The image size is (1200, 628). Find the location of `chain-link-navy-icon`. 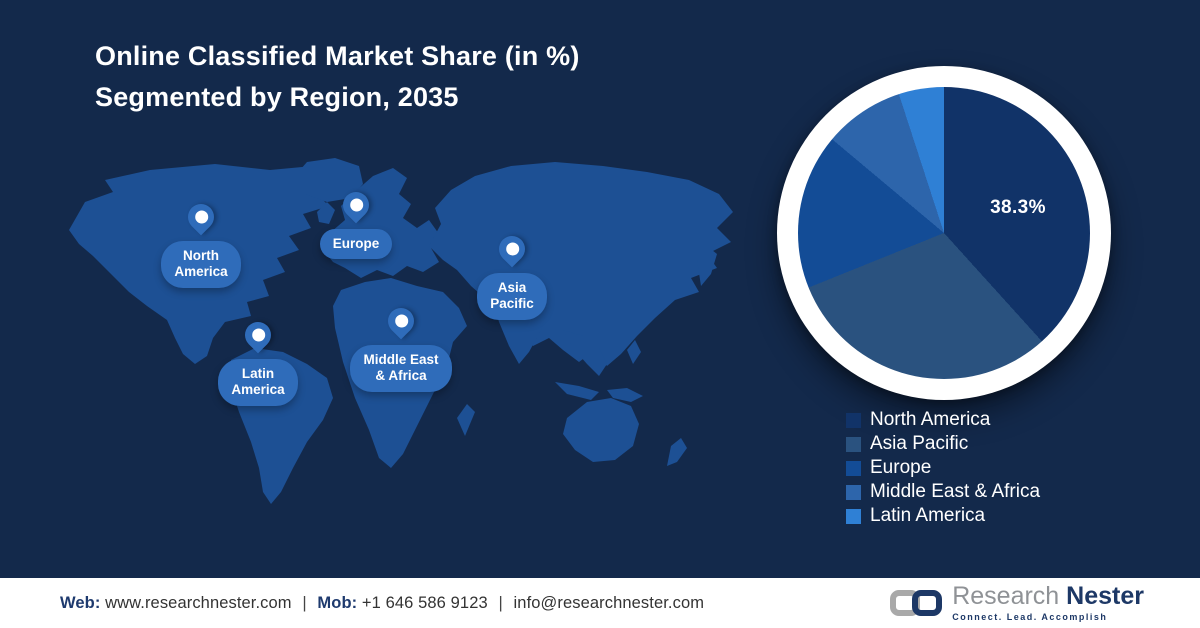

chain-link-navy-icon is located at coordinates (927, 603).